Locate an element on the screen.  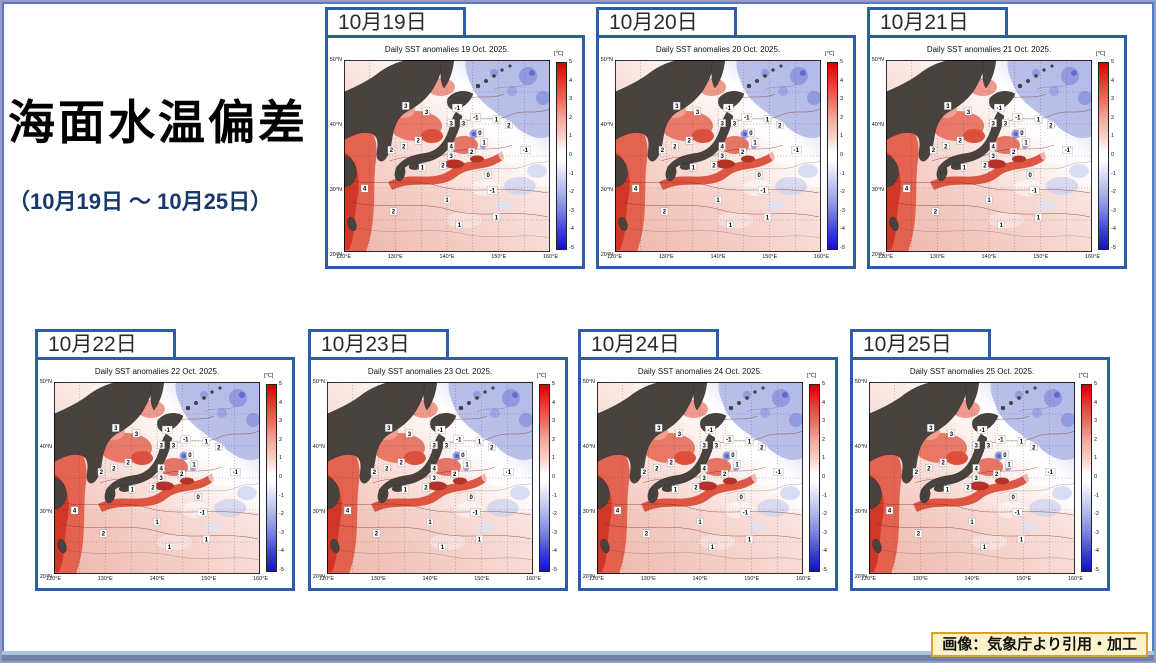
tick-label: 160°E is located at coordinates (1075, 579).